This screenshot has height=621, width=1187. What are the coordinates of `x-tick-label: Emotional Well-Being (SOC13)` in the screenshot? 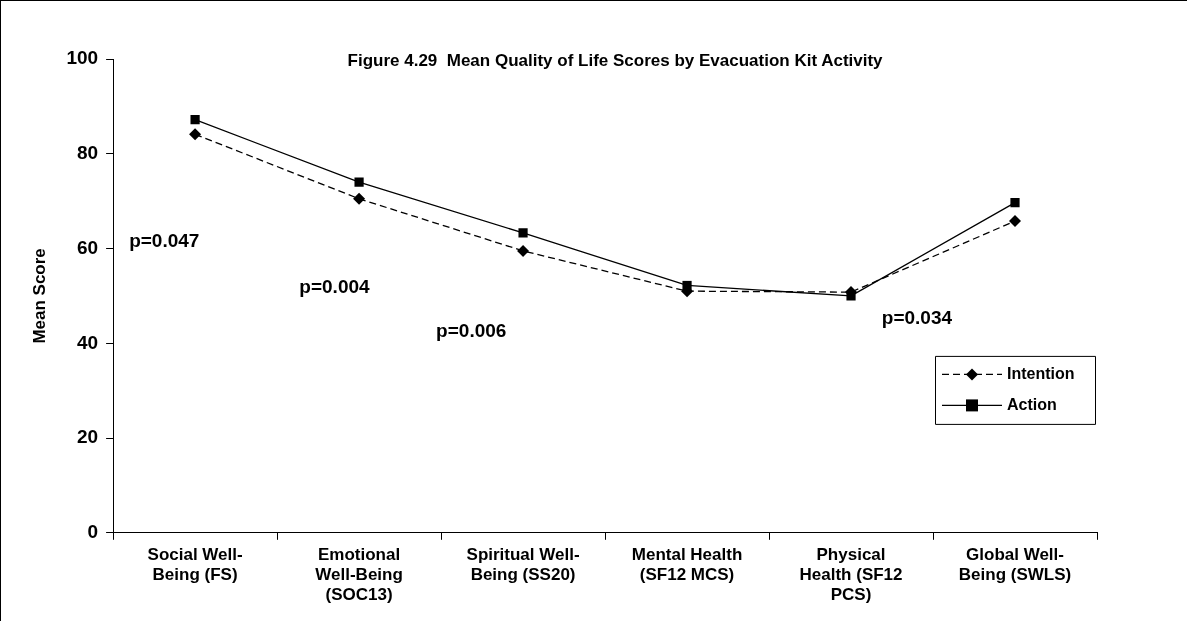 It's located at (359, 574).